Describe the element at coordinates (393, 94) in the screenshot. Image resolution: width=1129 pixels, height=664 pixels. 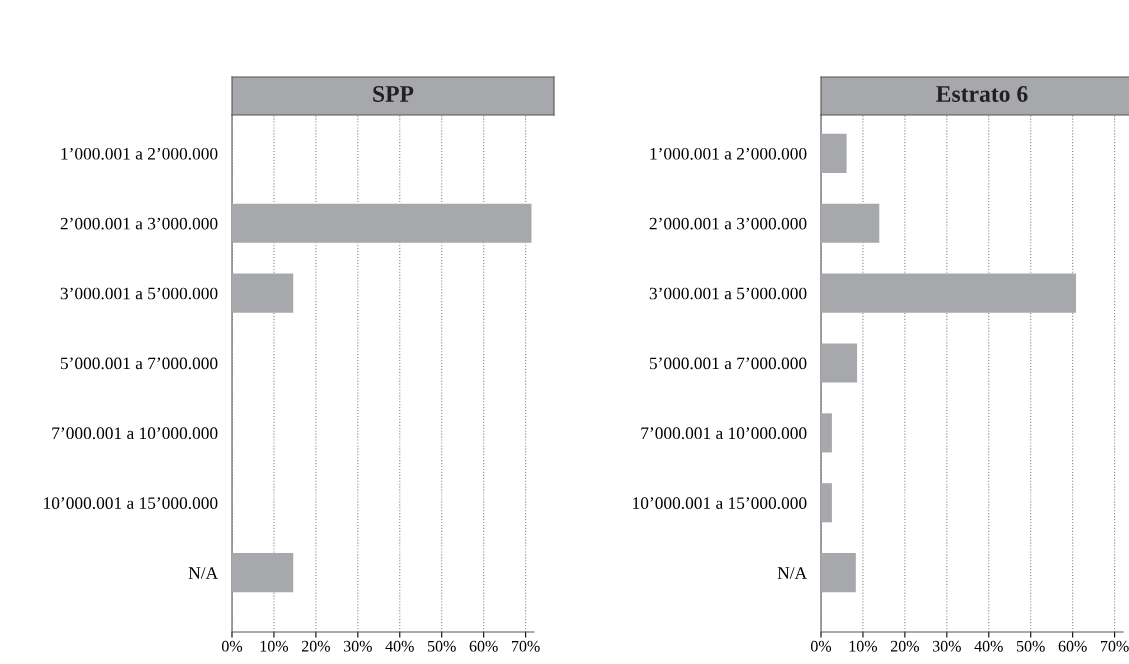
I see `chart-title: SPP` at that location.